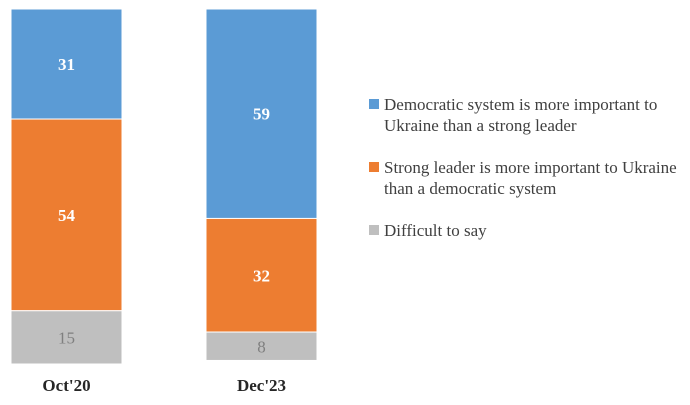  I want to click on data-label-dec-23-2: 32, so click(261, 275).